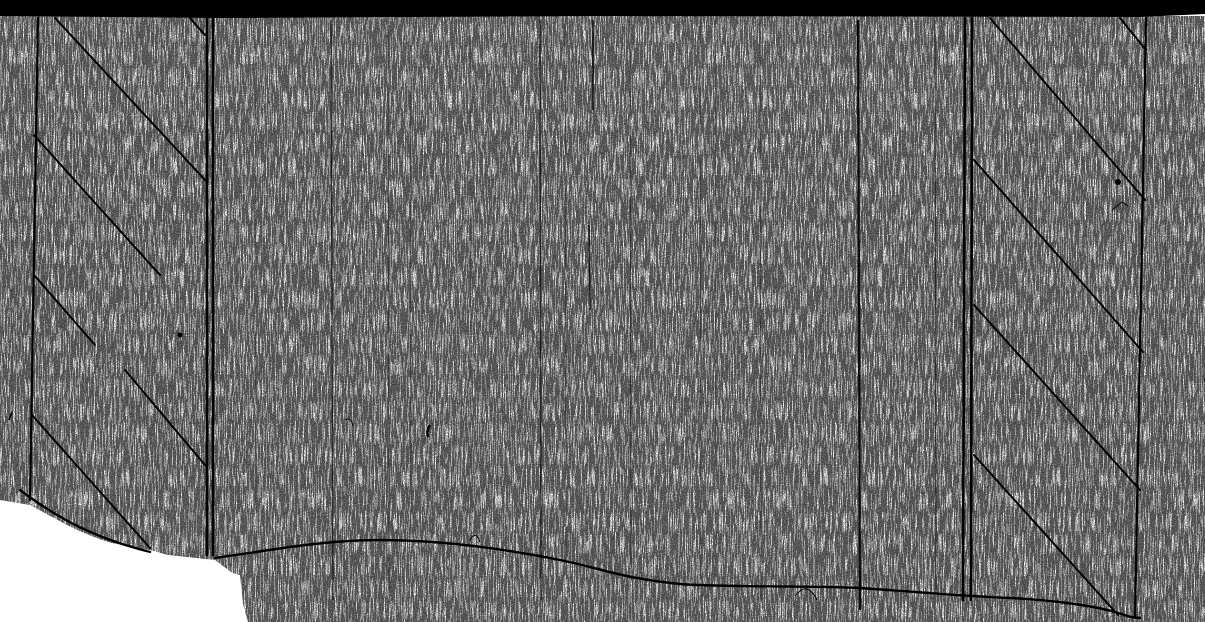 The height and width of the screenshot is (622, 1205). I want to click on top-black-band, so click(602, 9).